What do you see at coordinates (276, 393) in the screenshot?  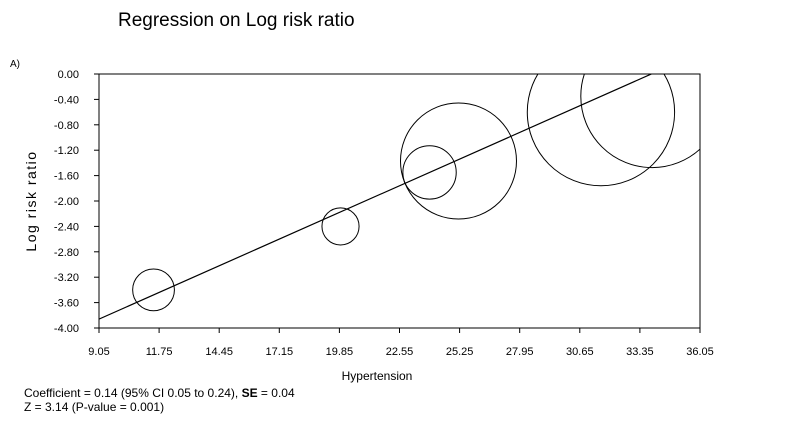 I see `se-value: = 0.04` at bounding box center [276, 393].